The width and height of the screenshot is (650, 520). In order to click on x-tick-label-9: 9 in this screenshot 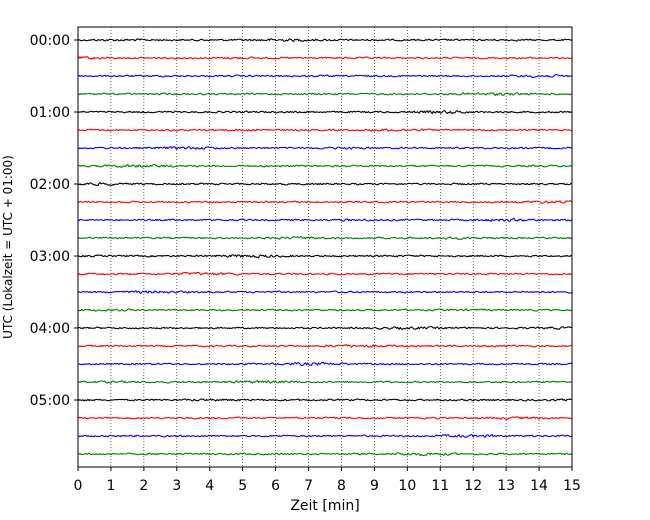, I will do `click(374, 486)`.